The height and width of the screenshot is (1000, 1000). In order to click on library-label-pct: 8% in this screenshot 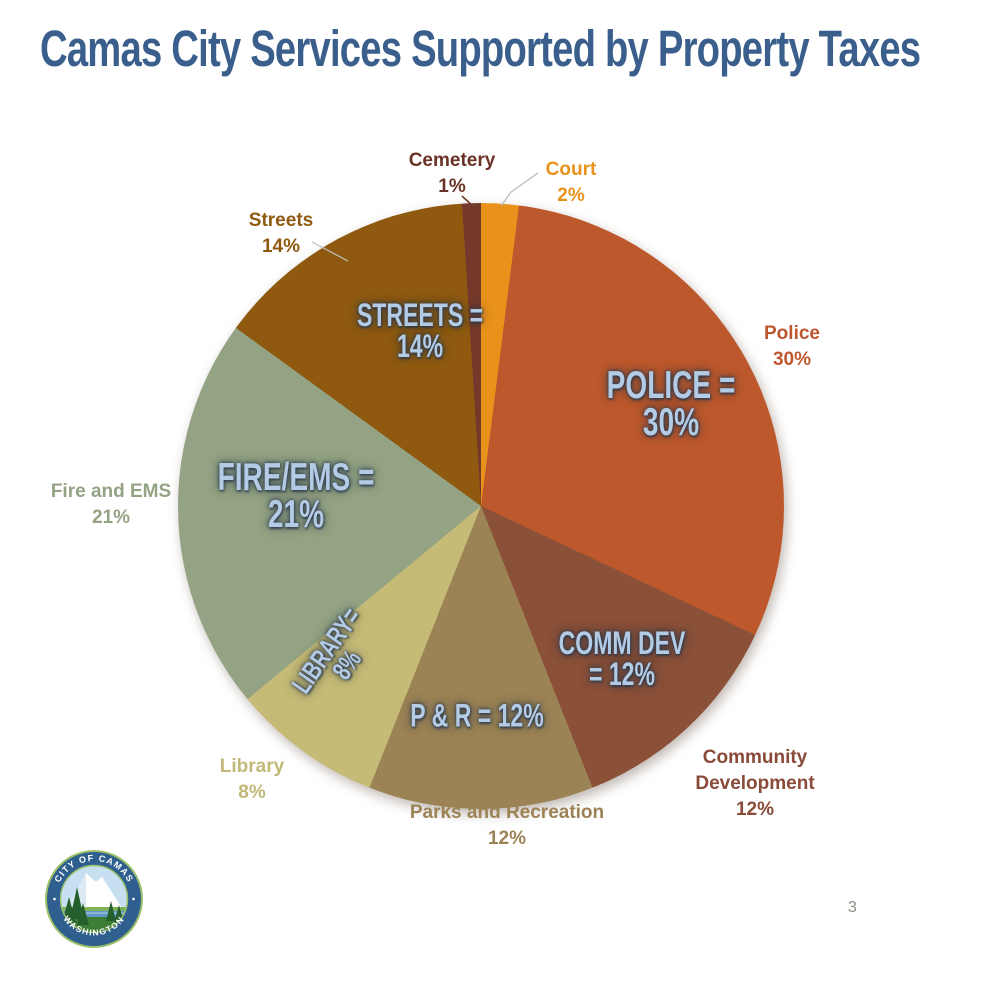, I will do `click(252, 792)`.